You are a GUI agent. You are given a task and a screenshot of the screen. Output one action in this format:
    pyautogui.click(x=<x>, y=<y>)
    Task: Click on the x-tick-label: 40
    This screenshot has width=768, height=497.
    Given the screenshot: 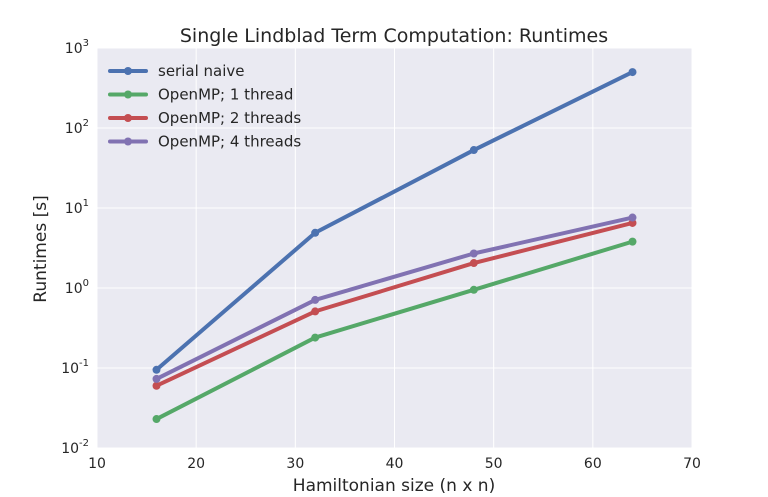 What is the action you would take?
    pyautogui.click(x=395, y=464)
    